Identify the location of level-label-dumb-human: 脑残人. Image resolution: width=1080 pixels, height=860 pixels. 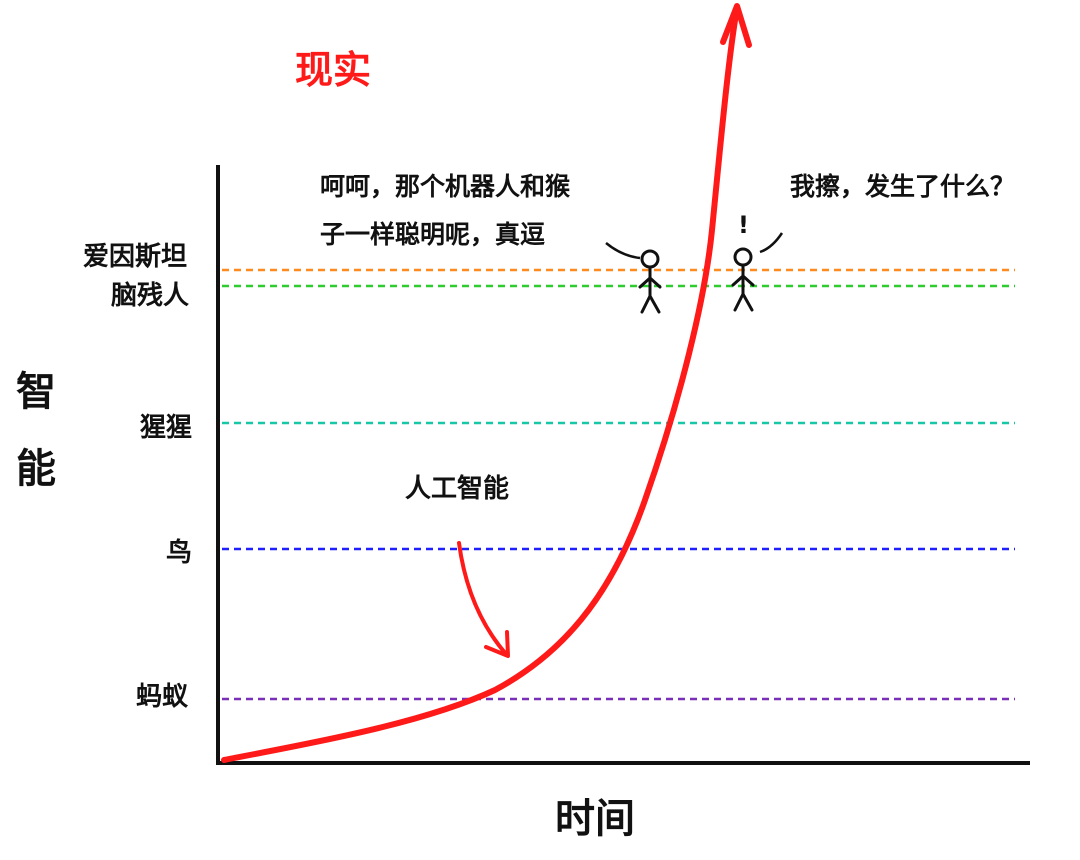
(150, 296).